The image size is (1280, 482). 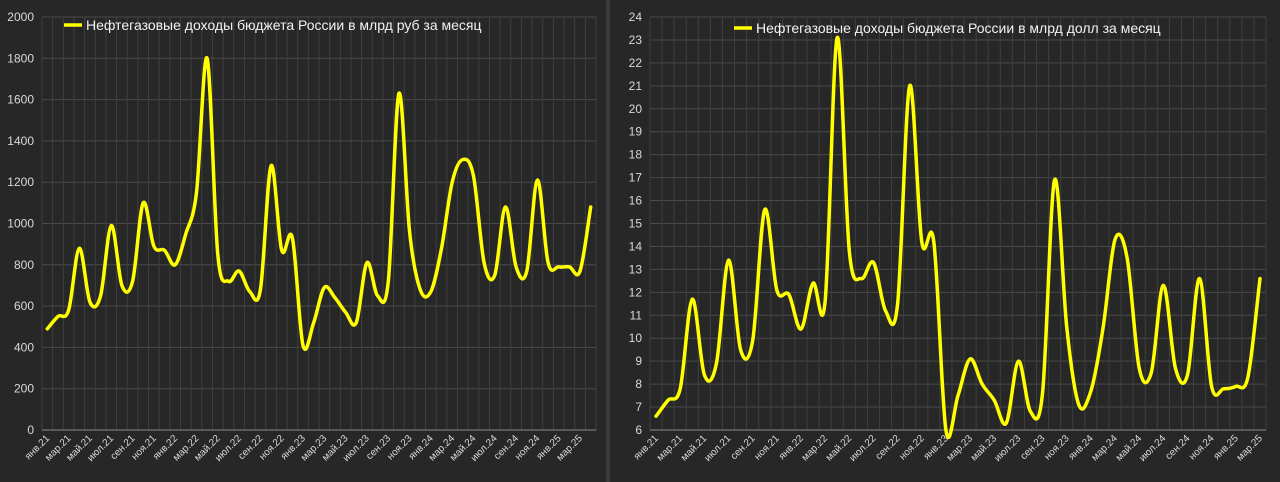 I want to click on y-tick-label: 11, so click(x=636, y=315).